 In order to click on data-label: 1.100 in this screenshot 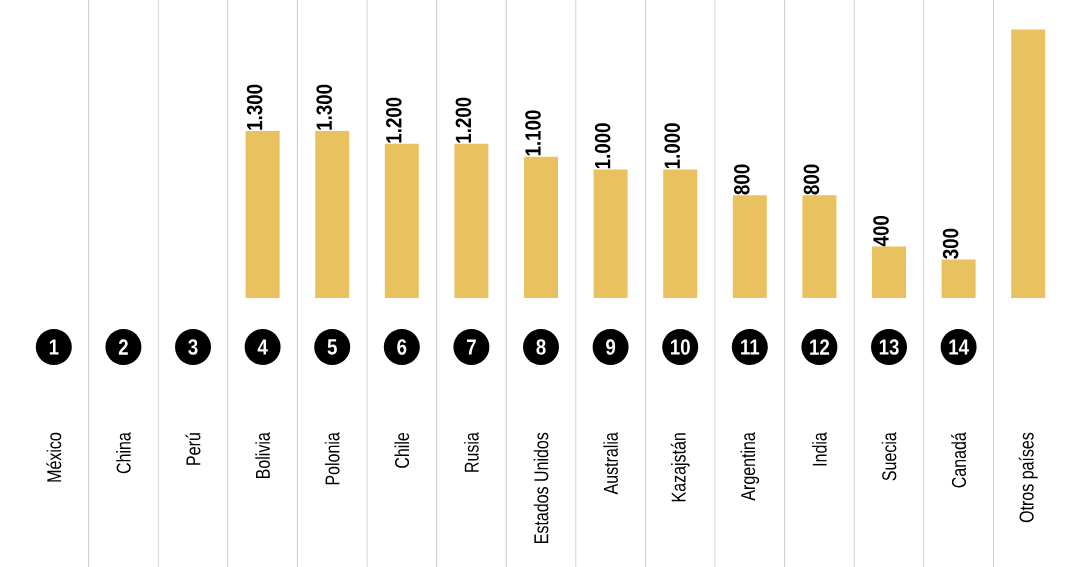, I will do `click(533, 133)`.